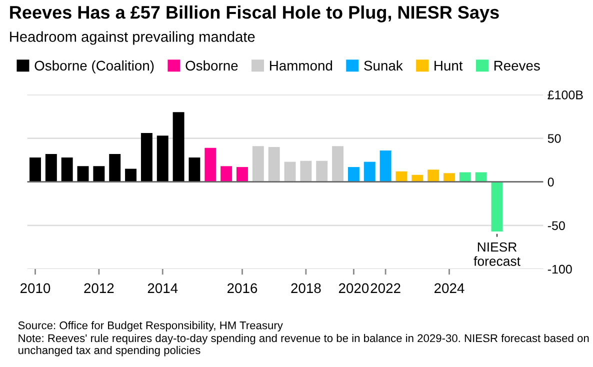 The width and height of the screenshot is (593, 367). I want to click on text: Note: Reeves' rule requires day-to-day spending and revenue to be in balance in 2029-30. NIESR forecast based on unchanged tax and spending policies, so click(303, 345).